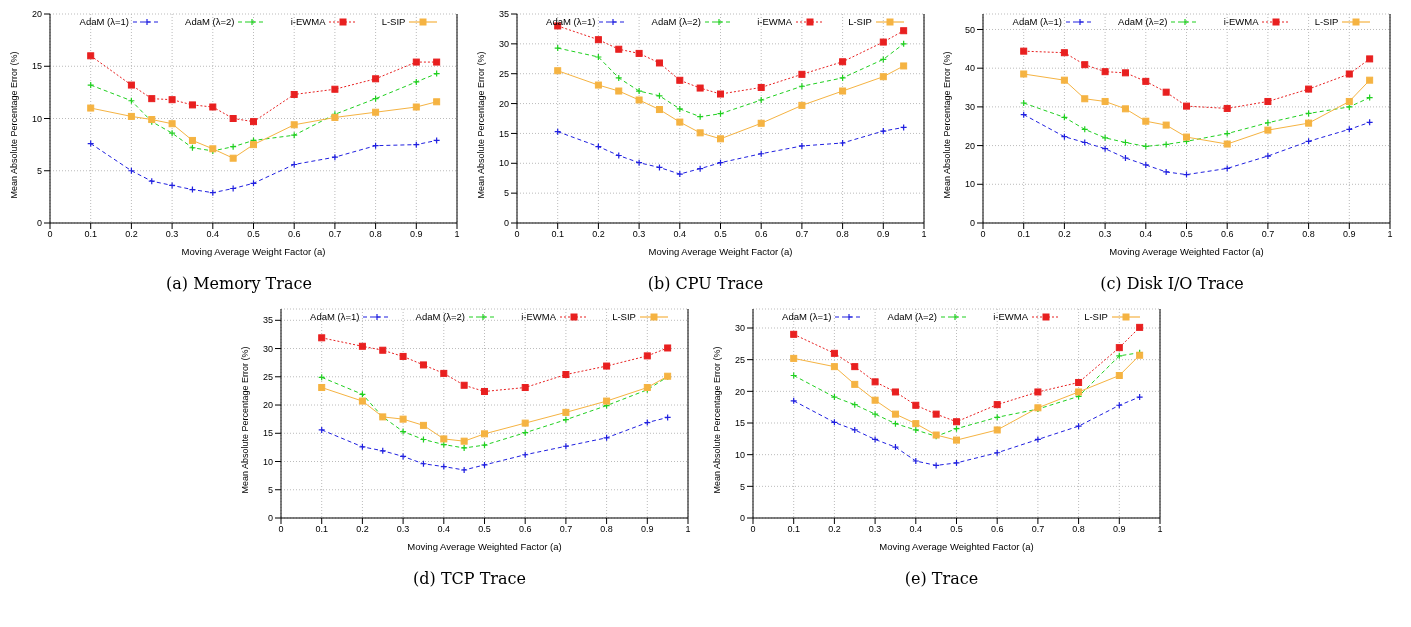 The width and height of the screenshot is (1411, 627). Describe the element at coordinates (941, 578) in the screenshot. I see `text: (e) Trace` at that location.